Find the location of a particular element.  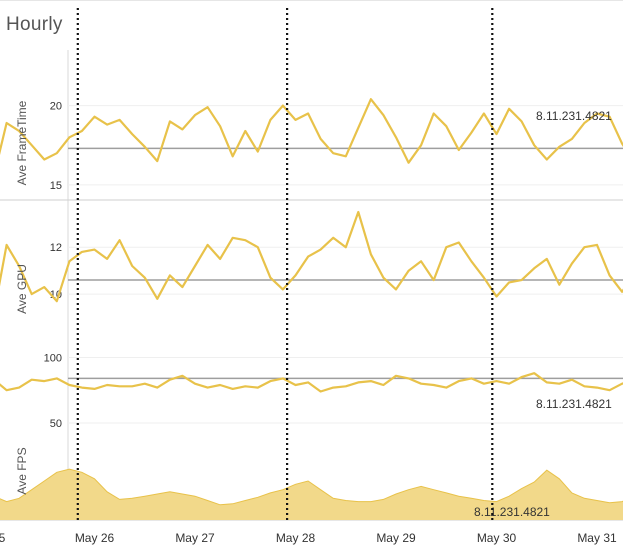

title-rule is located at coordinates (311, 0).